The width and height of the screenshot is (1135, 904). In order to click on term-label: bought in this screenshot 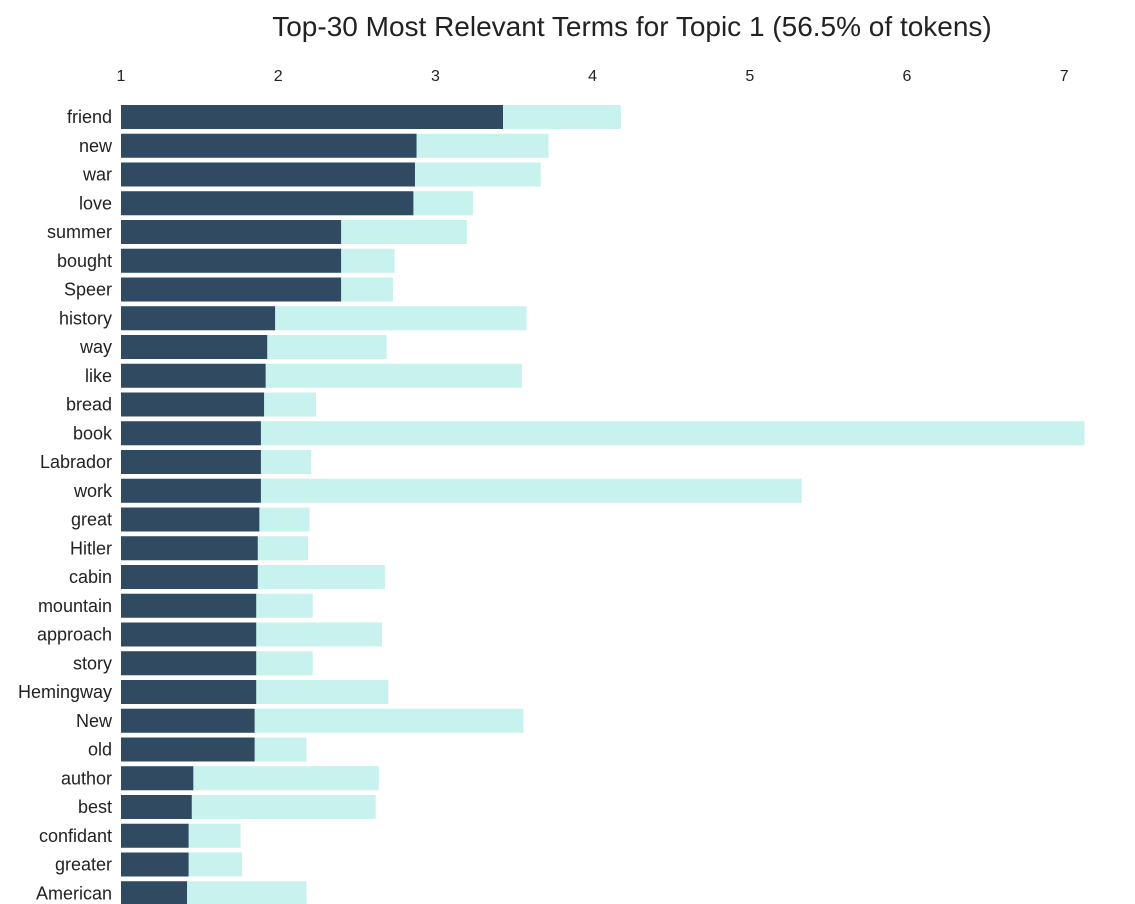, I will do `click(84, 261)`.